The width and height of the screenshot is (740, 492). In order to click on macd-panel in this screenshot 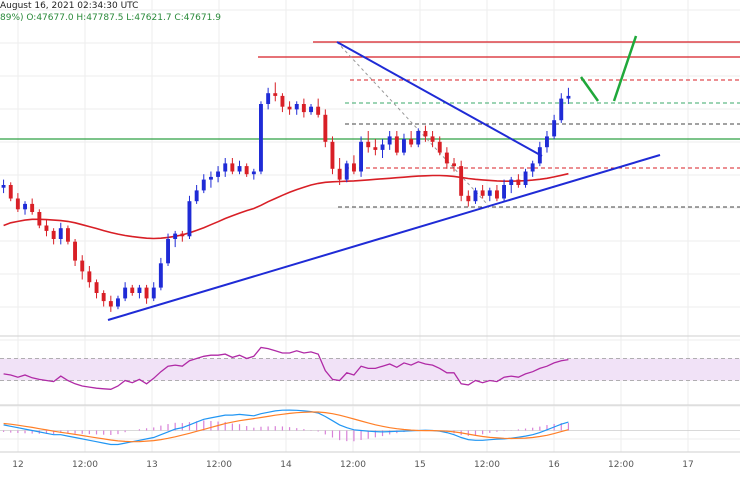, I will do `click(370, 427)`.